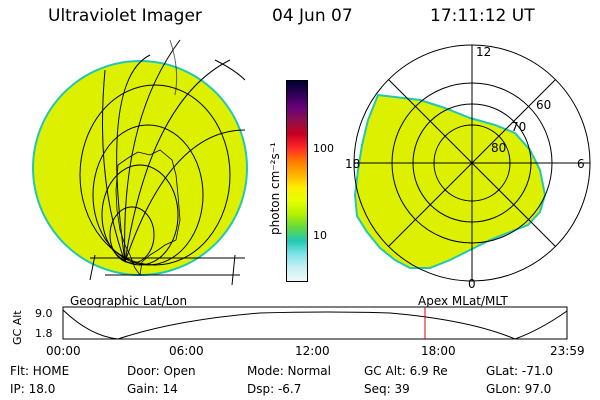 The width and height of the screenshot is (600, 400). I want to click on auroral-oval, so click(450, 181).